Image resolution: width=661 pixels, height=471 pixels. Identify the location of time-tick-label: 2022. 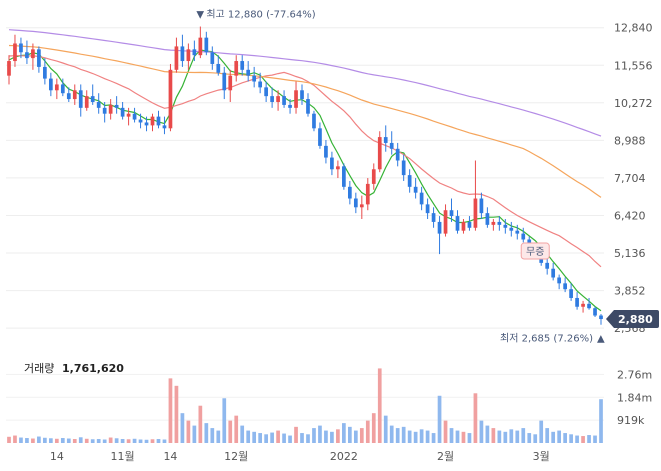
(344, 456).